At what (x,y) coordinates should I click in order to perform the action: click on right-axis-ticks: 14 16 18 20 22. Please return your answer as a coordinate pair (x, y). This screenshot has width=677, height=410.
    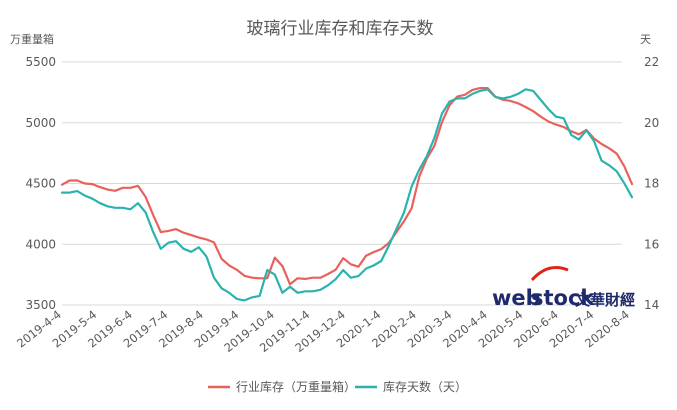
    Looking at the image, I should click on (651, 183).